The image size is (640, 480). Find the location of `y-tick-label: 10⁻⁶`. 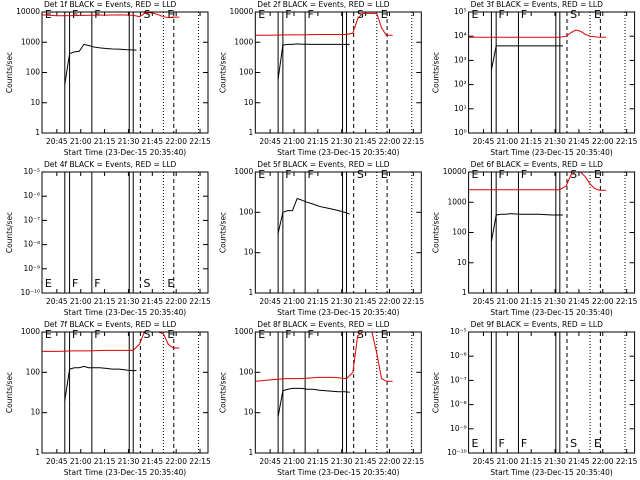

y-tick-label: 10⁻⁶ is located at coordinates (31, 195).